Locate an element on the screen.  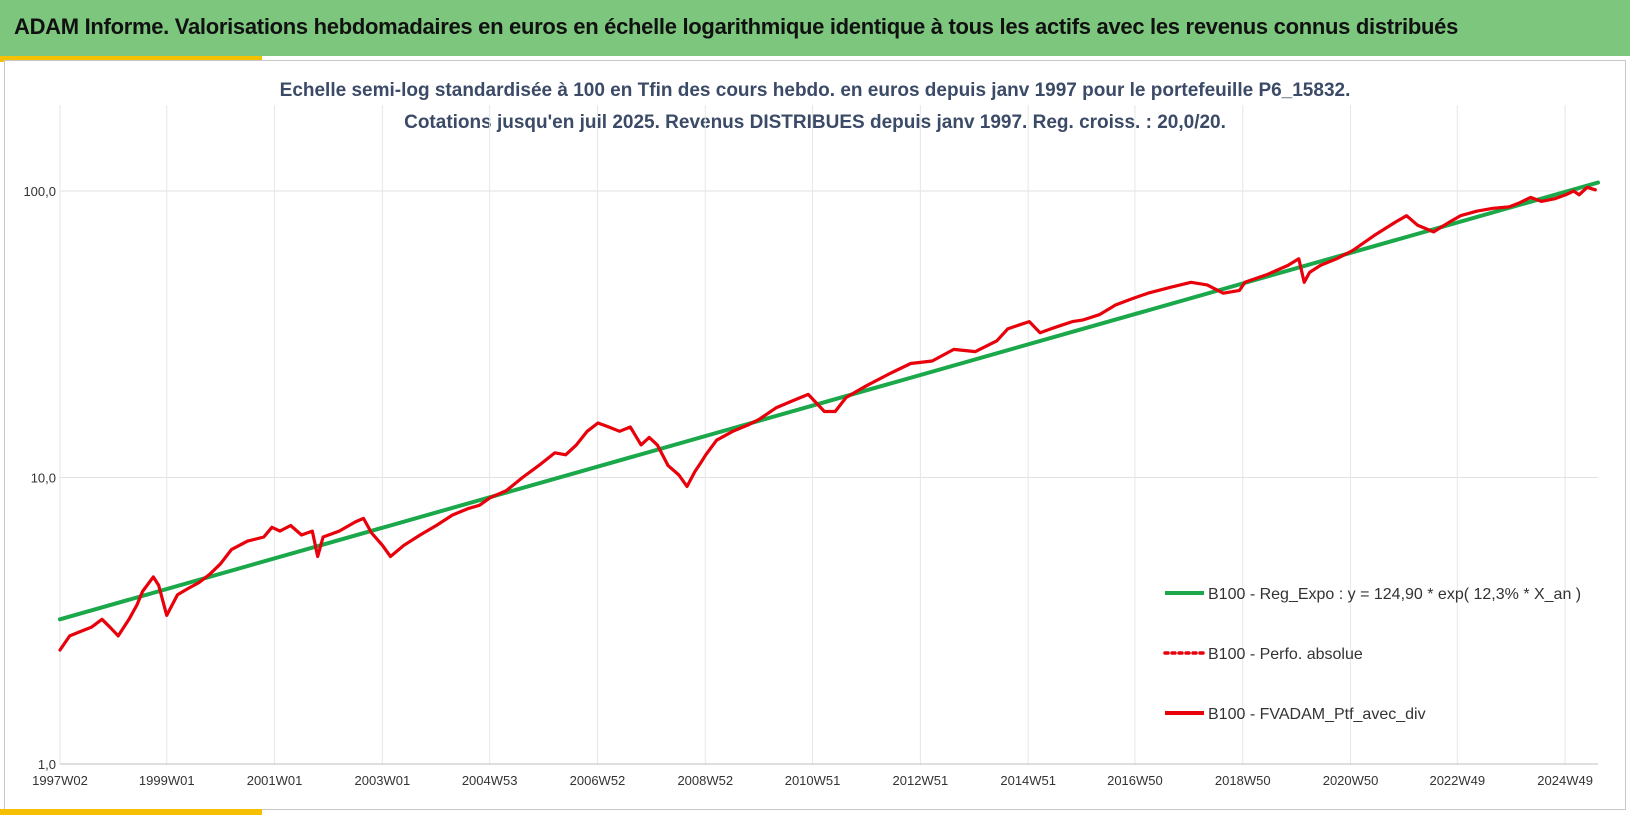
x-tick-label: 2018W50 is located at coordinates (1243, 780).